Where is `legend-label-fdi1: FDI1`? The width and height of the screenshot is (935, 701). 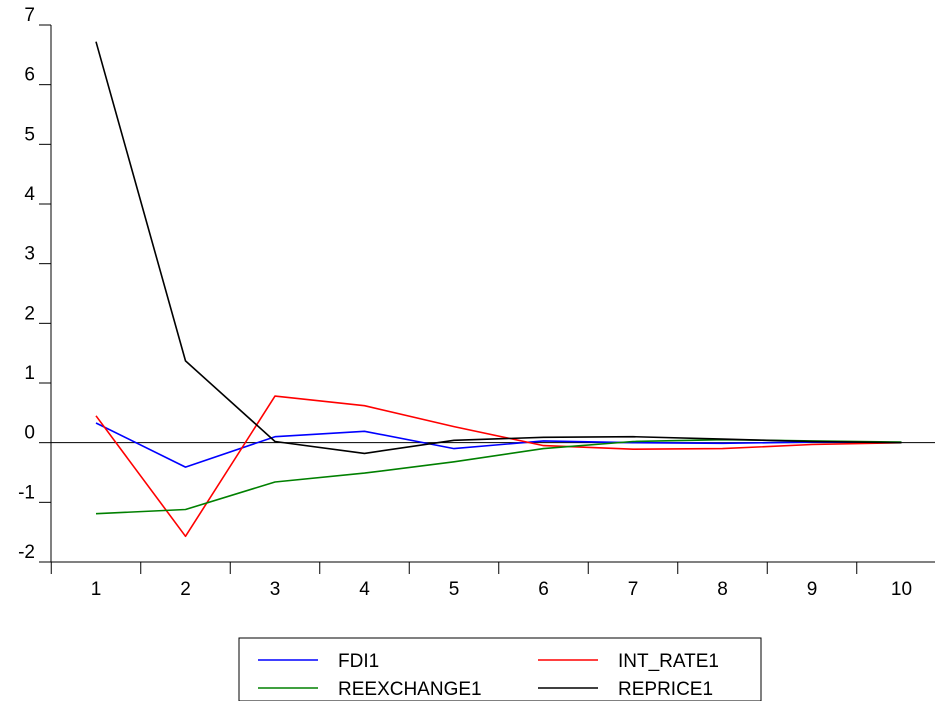 legend-label-fdi1: FDI1 is located at coordinates (358, 661).